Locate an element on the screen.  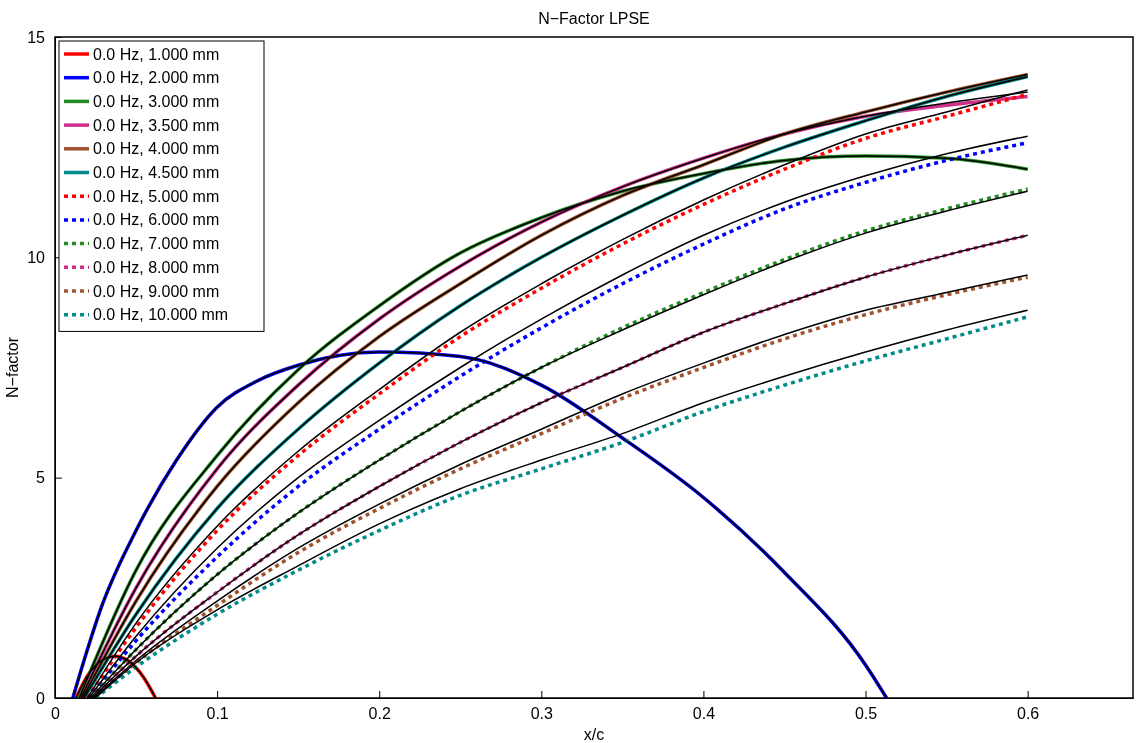
x-tick-label: 0.5 is located at coordinates (866, 714).